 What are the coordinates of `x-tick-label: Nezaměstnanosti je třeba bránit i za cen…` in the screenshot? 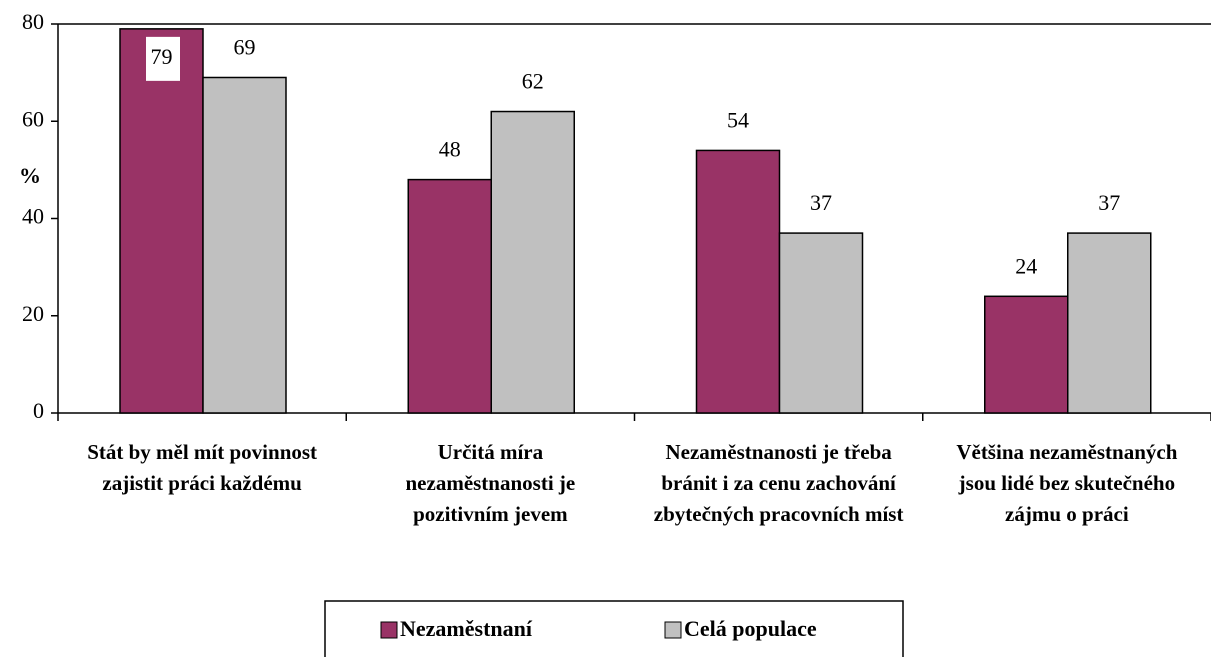 It's located at (778, 483).